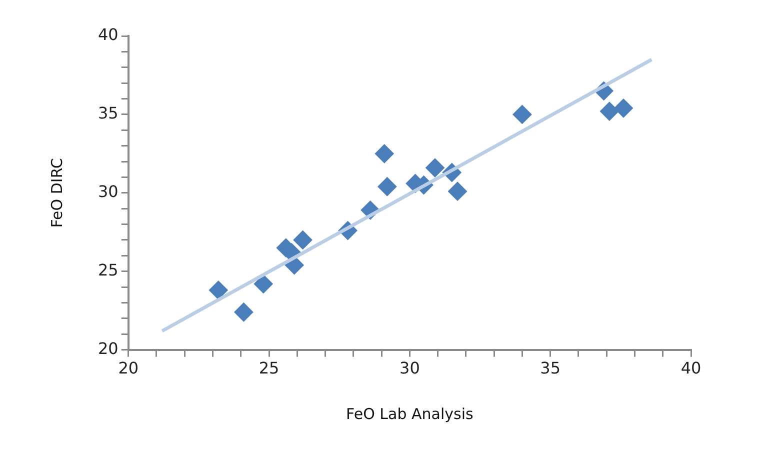 Image resolution: width=757 pixels, height=454 pixels. Describe the element at coordinates (550, 368) in the screenshot. I see `x-tick-label: 35` at that location.